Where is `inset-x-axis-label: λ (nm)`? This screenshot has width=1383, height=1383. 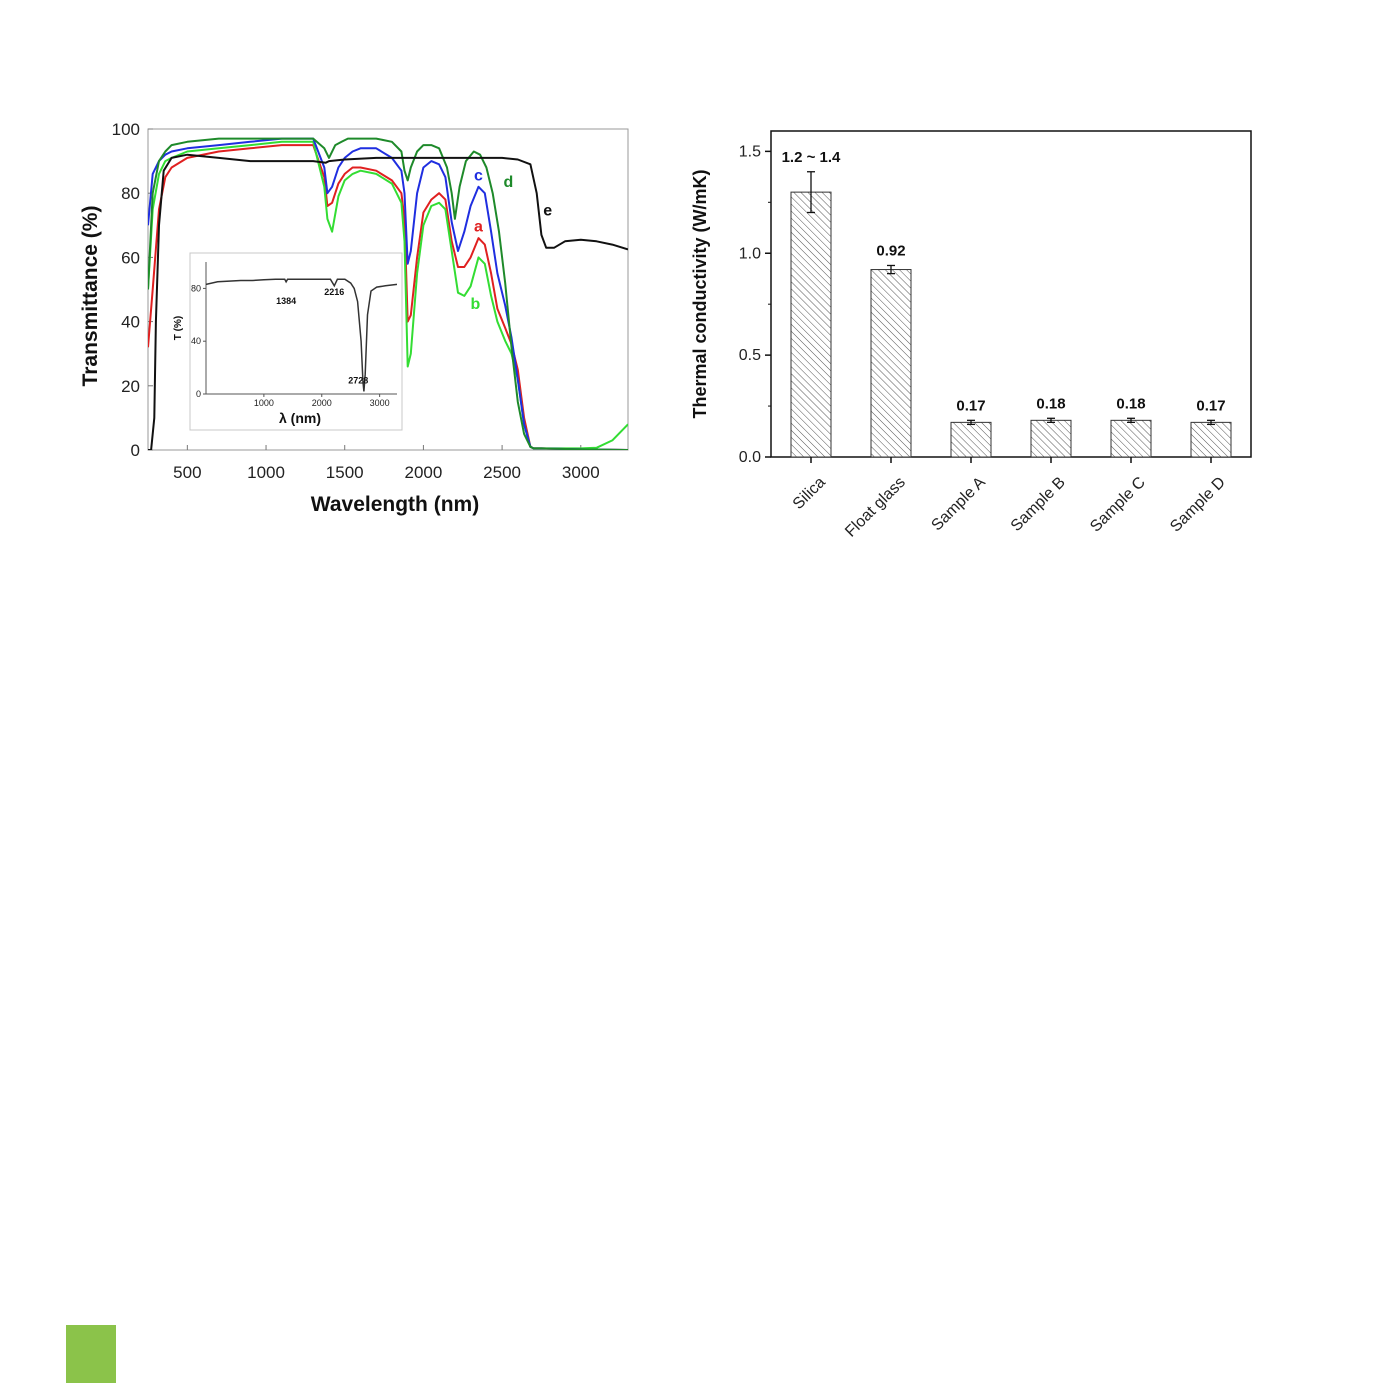
inset-x-axis-label: λ (nm) is located at coordinates (300, 418).